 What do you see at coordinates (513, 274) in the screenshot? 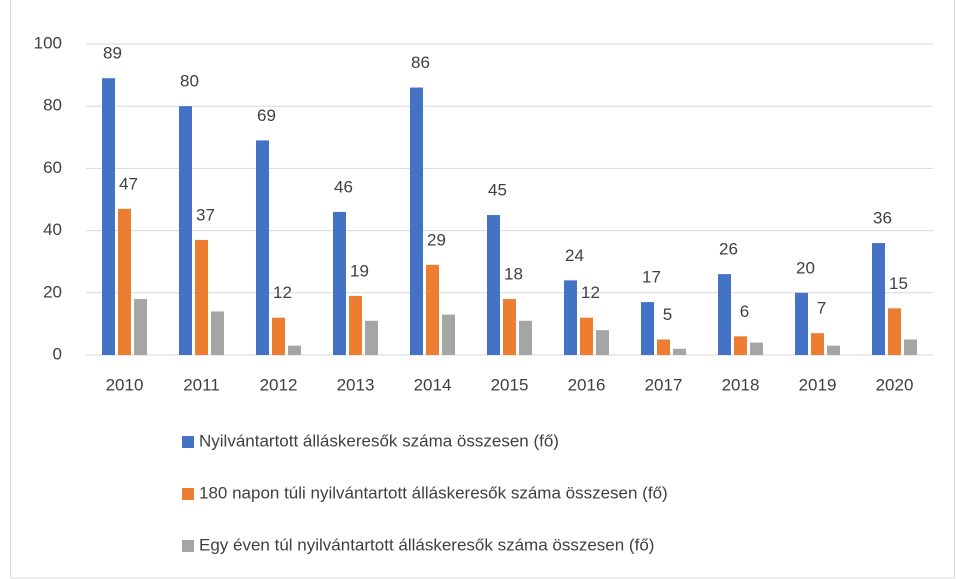
I see `data-label: 18` at bounding box center [513, 274].